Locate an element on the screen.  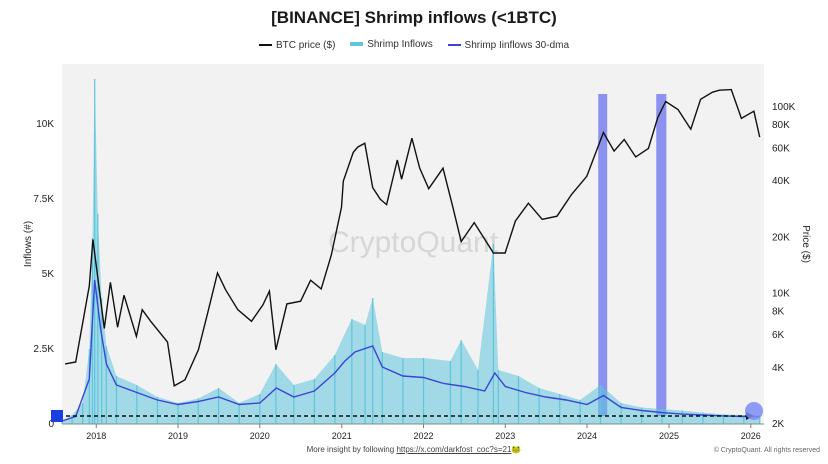
y2-tick-label: 80K is located at coordinates (781, 125).